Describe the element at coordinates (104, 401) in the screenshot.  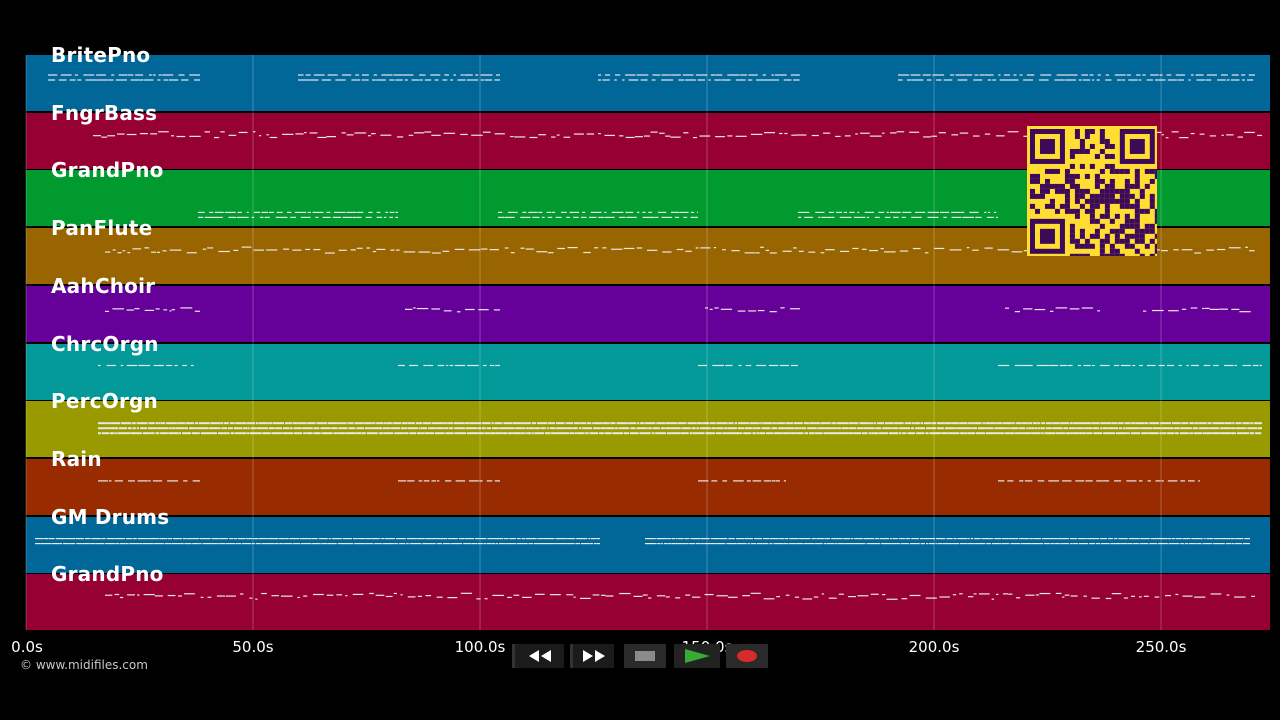
I see `track-name: PercOrgn` at that location.